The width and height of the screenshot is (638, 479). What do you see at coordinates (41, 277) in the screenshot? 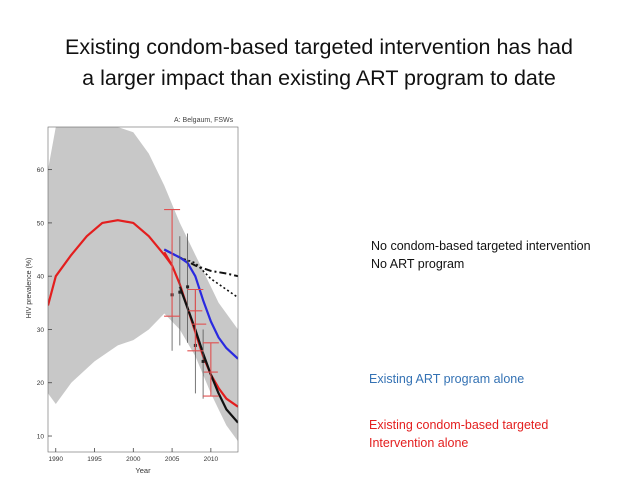
I see `y-tick-label-4: 40` at bounding box center [41, 277].